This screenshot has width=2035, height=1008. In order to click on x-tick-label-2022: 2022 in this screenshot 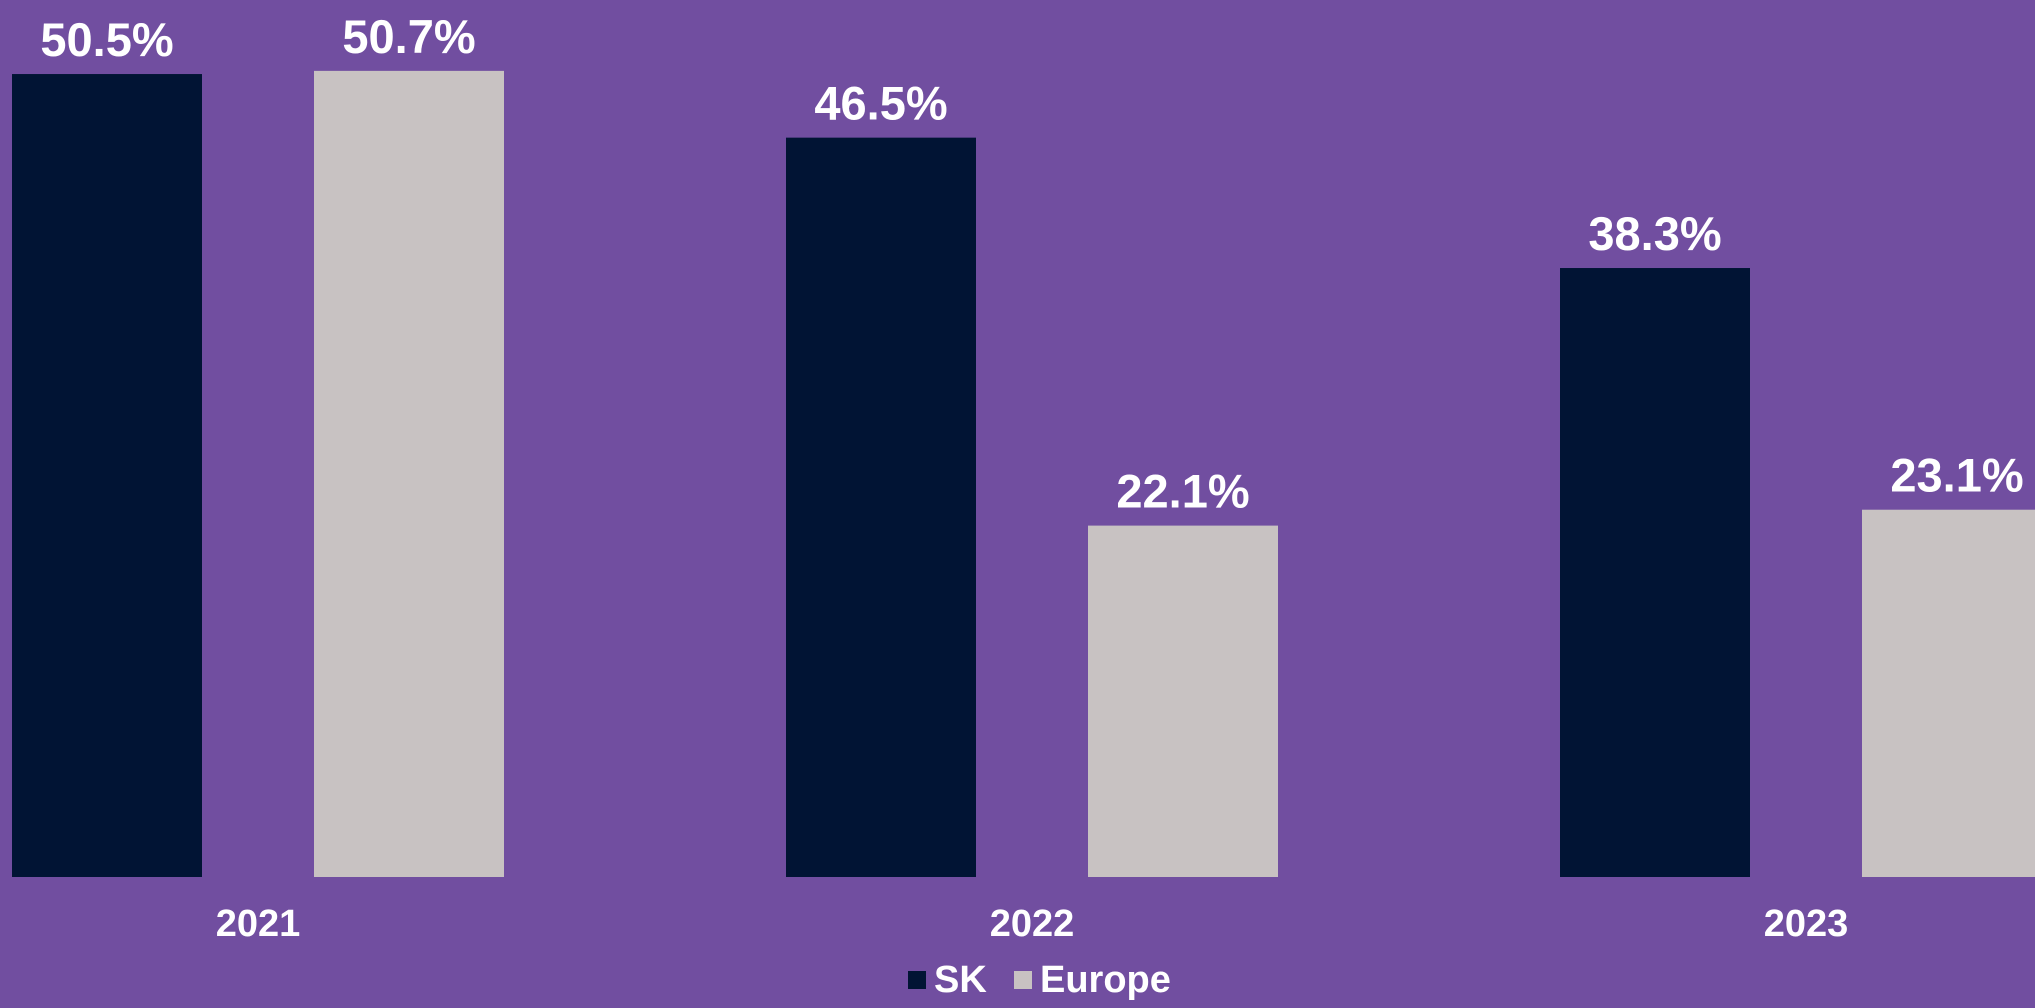, I will do `click(1032, 924)`.